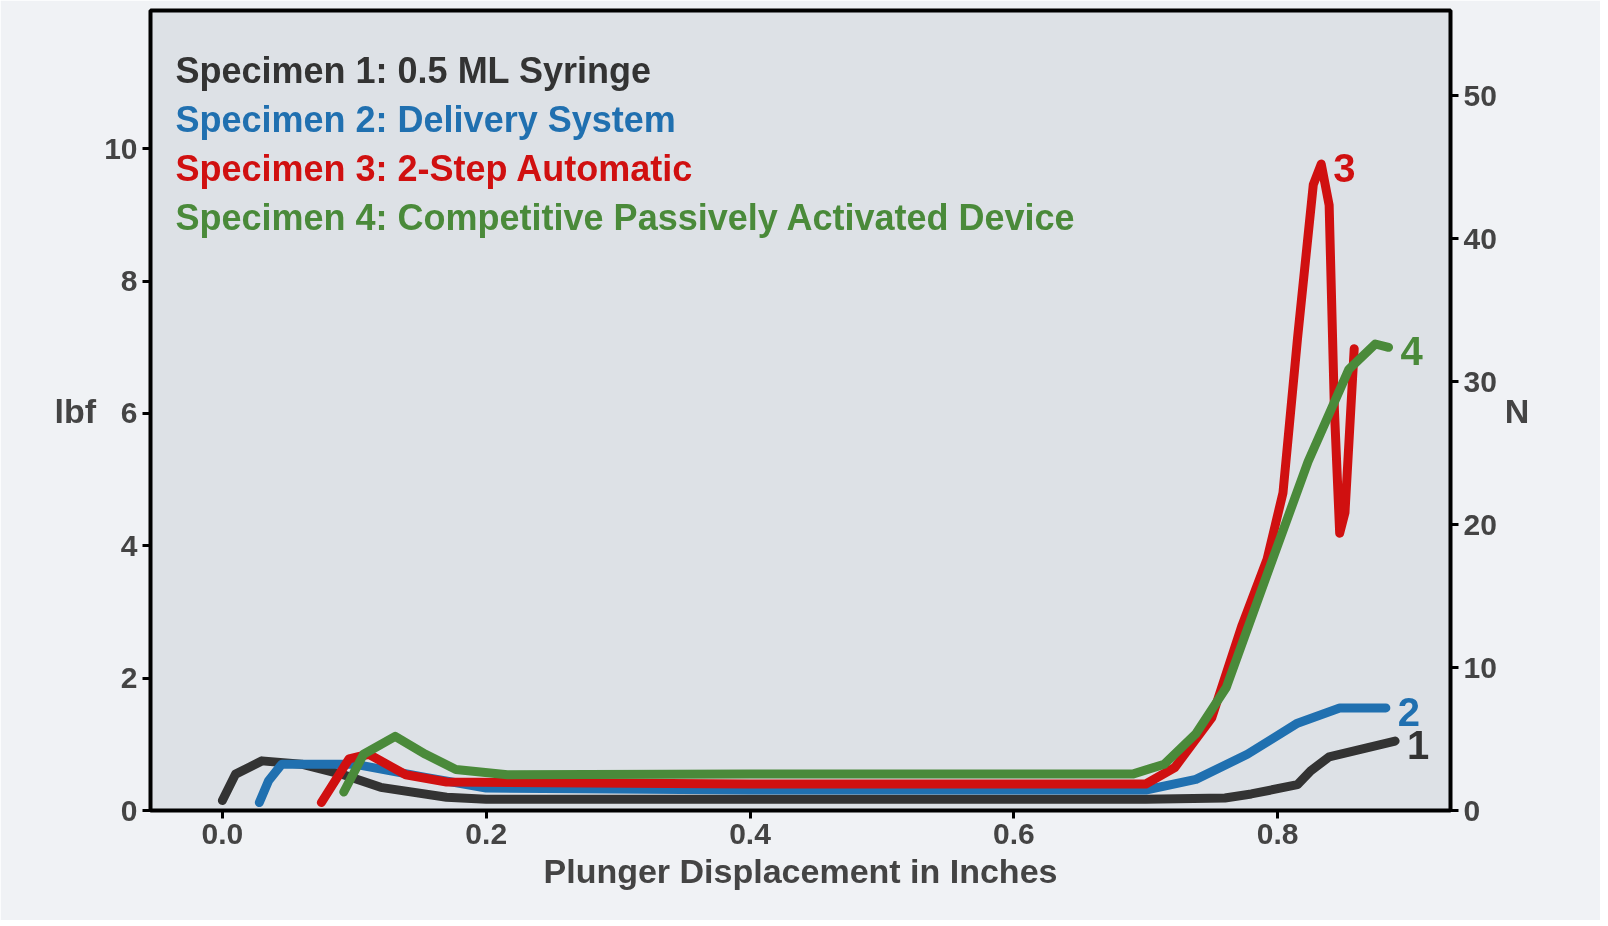 Image resolution: width=1608 pixels, height=926 pixels. What do you see at coordinates (1517, 410) in the screenshot?
I see `y2-axis-title: N` at bounding box center [1517, 410].